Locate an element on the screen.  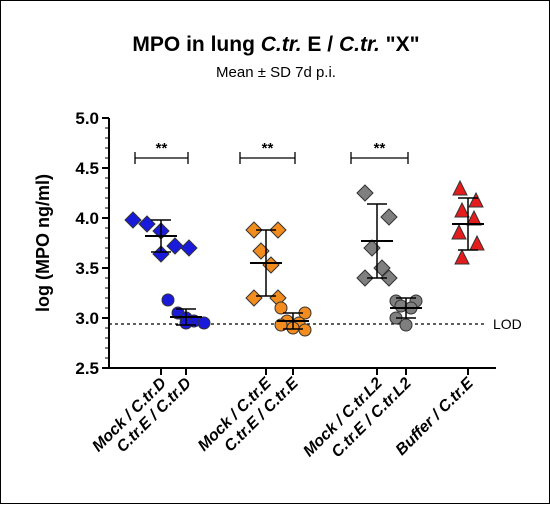
y-tick-label: 4.0 is located at coordinates (87, 218).